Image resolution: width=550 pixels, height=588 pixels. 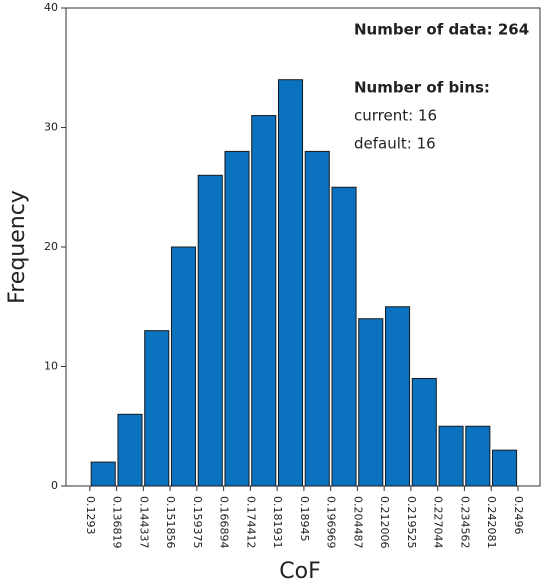 What do you see at coordinates (51, 246) in the screenshot?
I see `y-tick-label: 20` at bounding box center [51, 246].